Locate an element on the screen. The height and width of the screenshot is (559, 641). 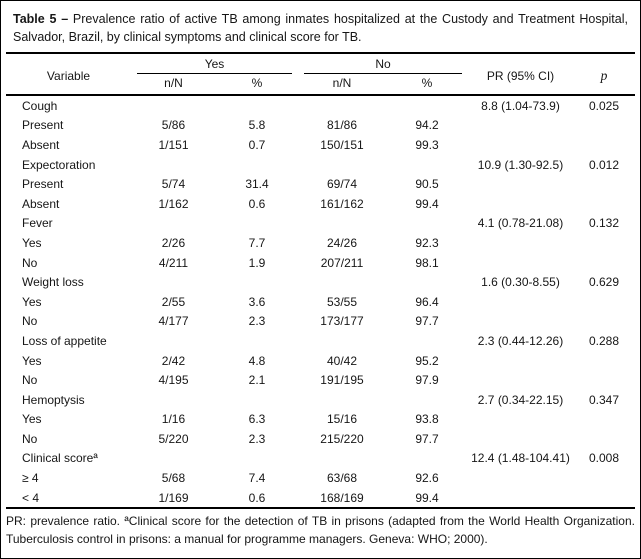
cell-no-nn: 15/16 is located at coordinates (342, 419).